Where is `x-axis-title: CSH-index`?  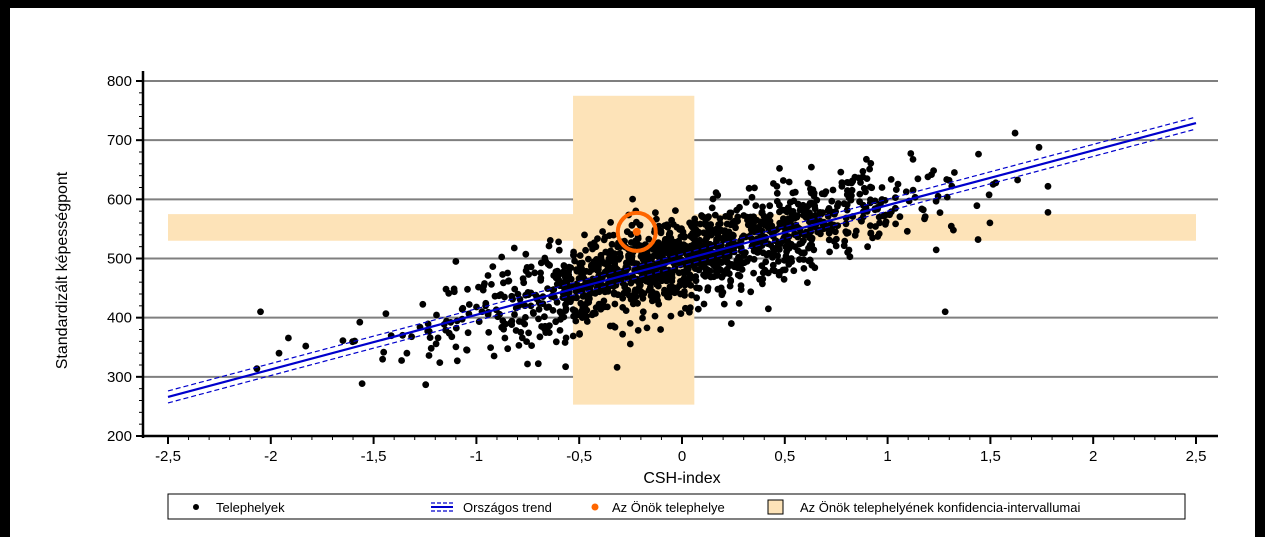
x-axis-title: CSH-index is located at coordinates (681, 478).